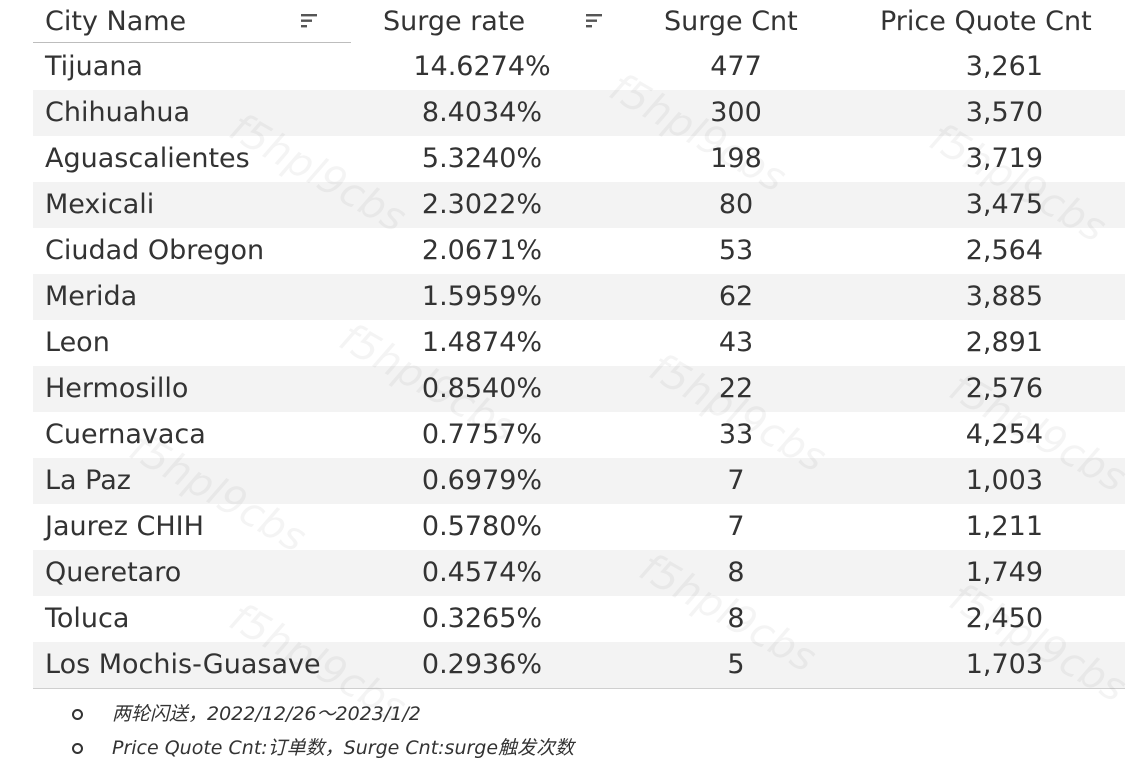  I want to click on cell-surge-rate: 5.3240%, so click(482, 158).